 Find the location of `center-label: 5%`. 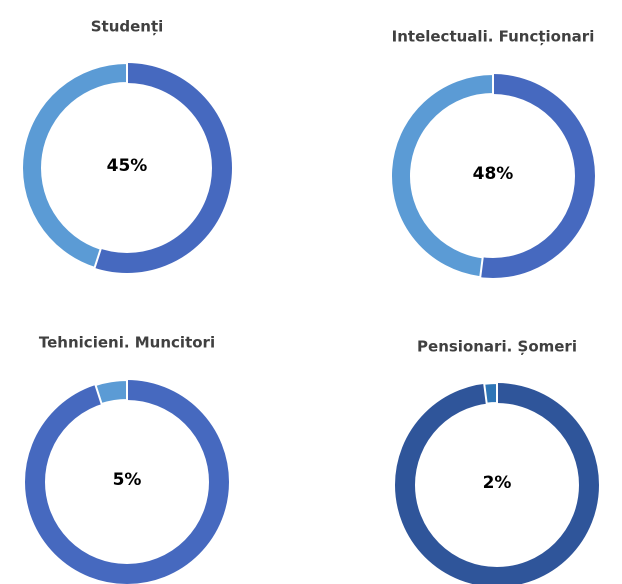

center-label: 5% is located at coordinates (127, 480).